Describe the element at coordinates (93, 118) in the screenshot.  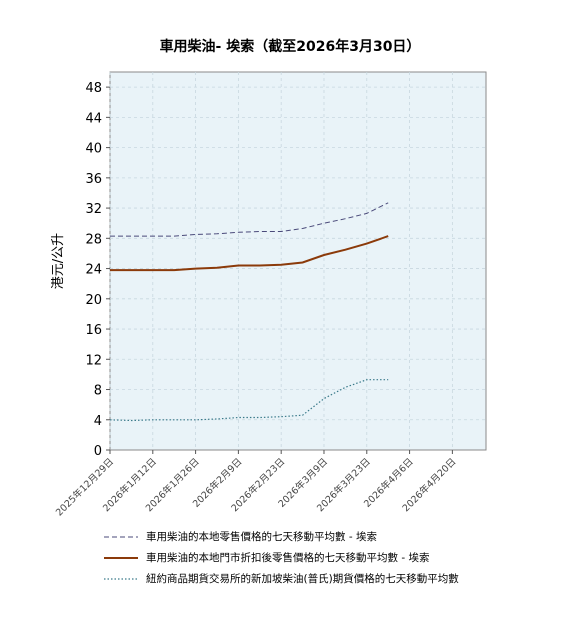
I see `y-tick-label: 44` at that location.